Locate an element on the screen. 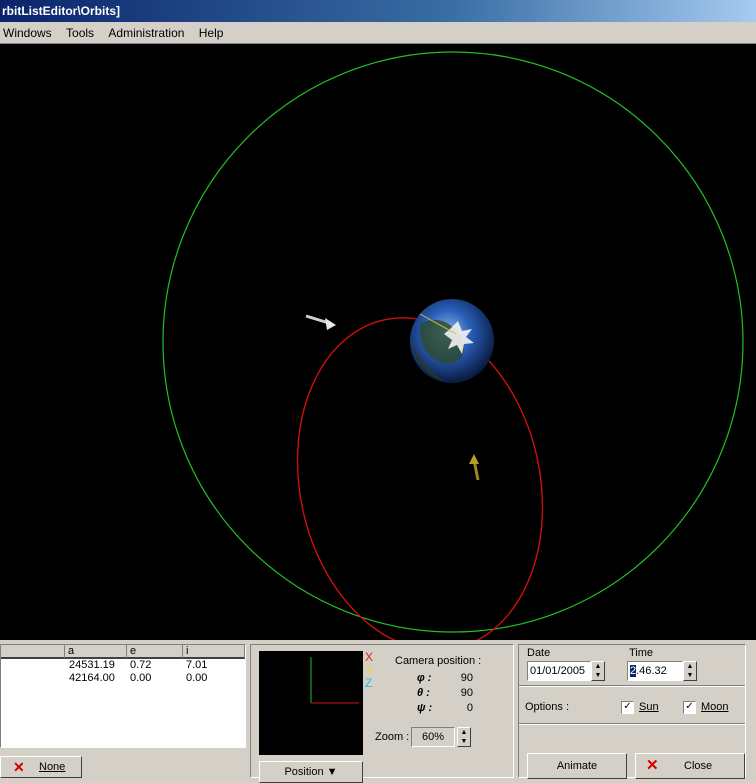  animate-button: Animate is located at coordinates (577, 766).